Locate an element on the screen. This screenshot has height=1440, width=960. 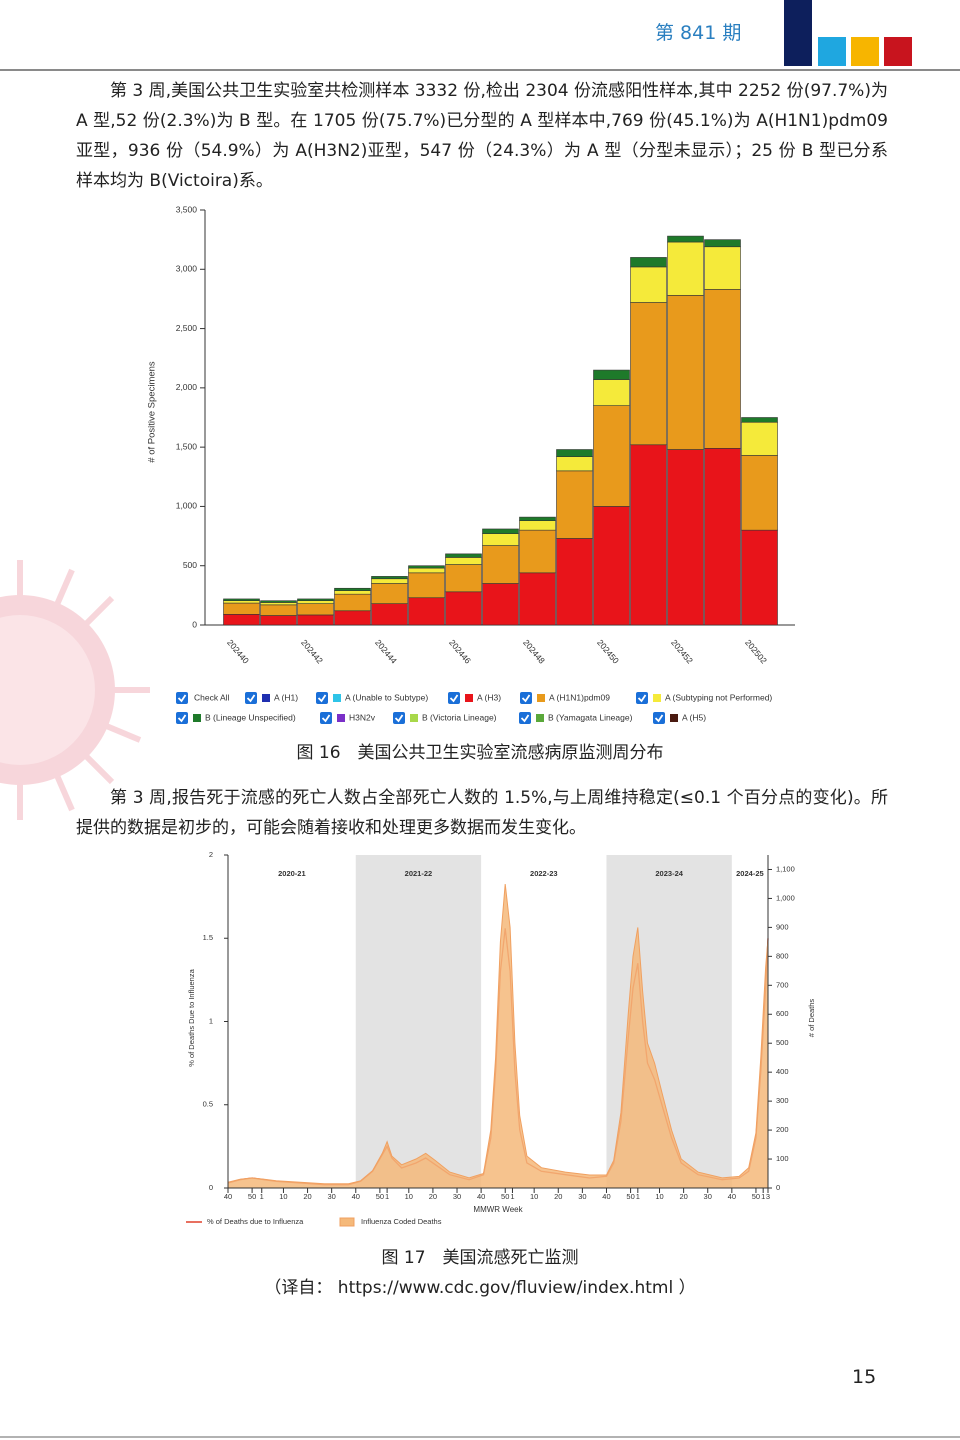
y-tick-label: 2,000 is located at coordinates (187, 387).